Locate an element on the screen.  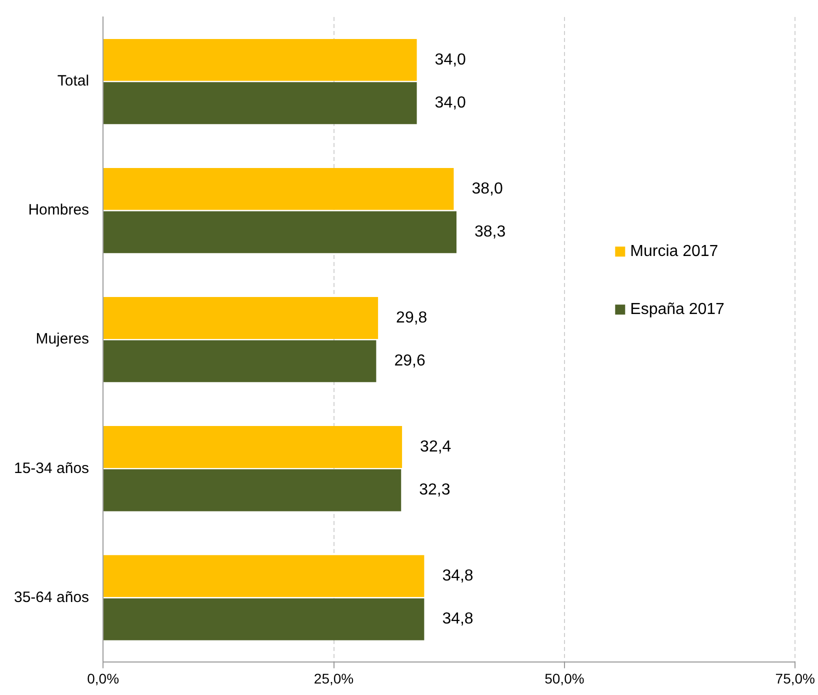
x-tick-label: 25,0% is located at coordinates (334, 678).